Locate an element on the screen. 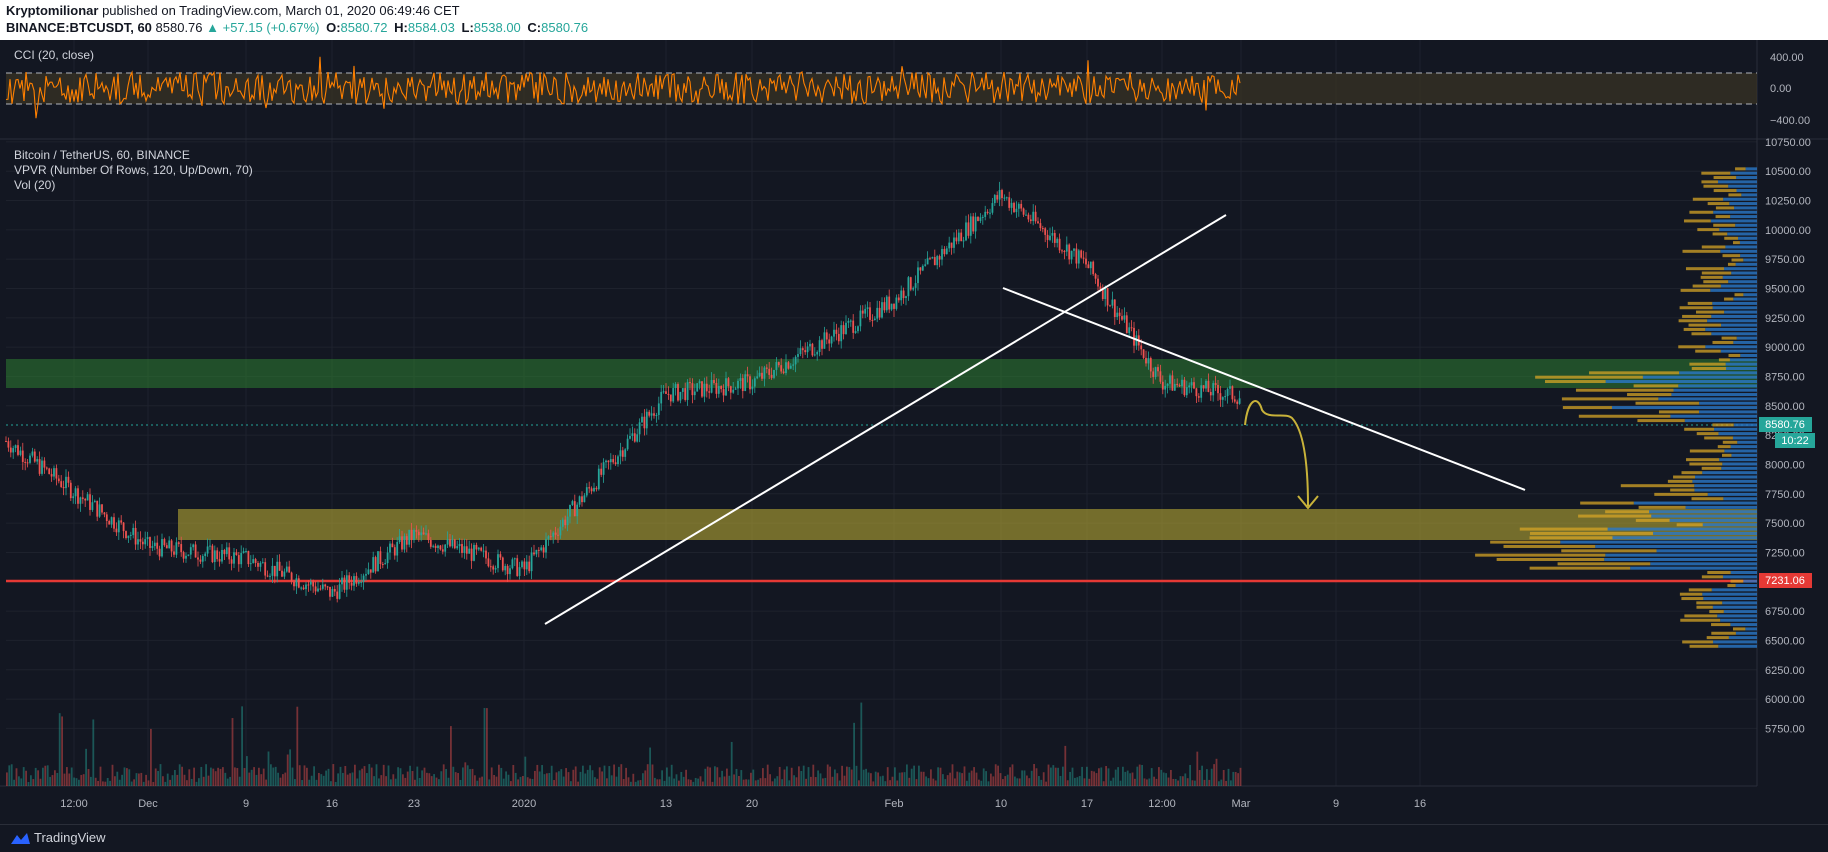 This screenshot has width=1828, height=852. main-legend-symbol: Bitcoin / TetherUS, 60, BINANCE is located at coordinates (102, 155).